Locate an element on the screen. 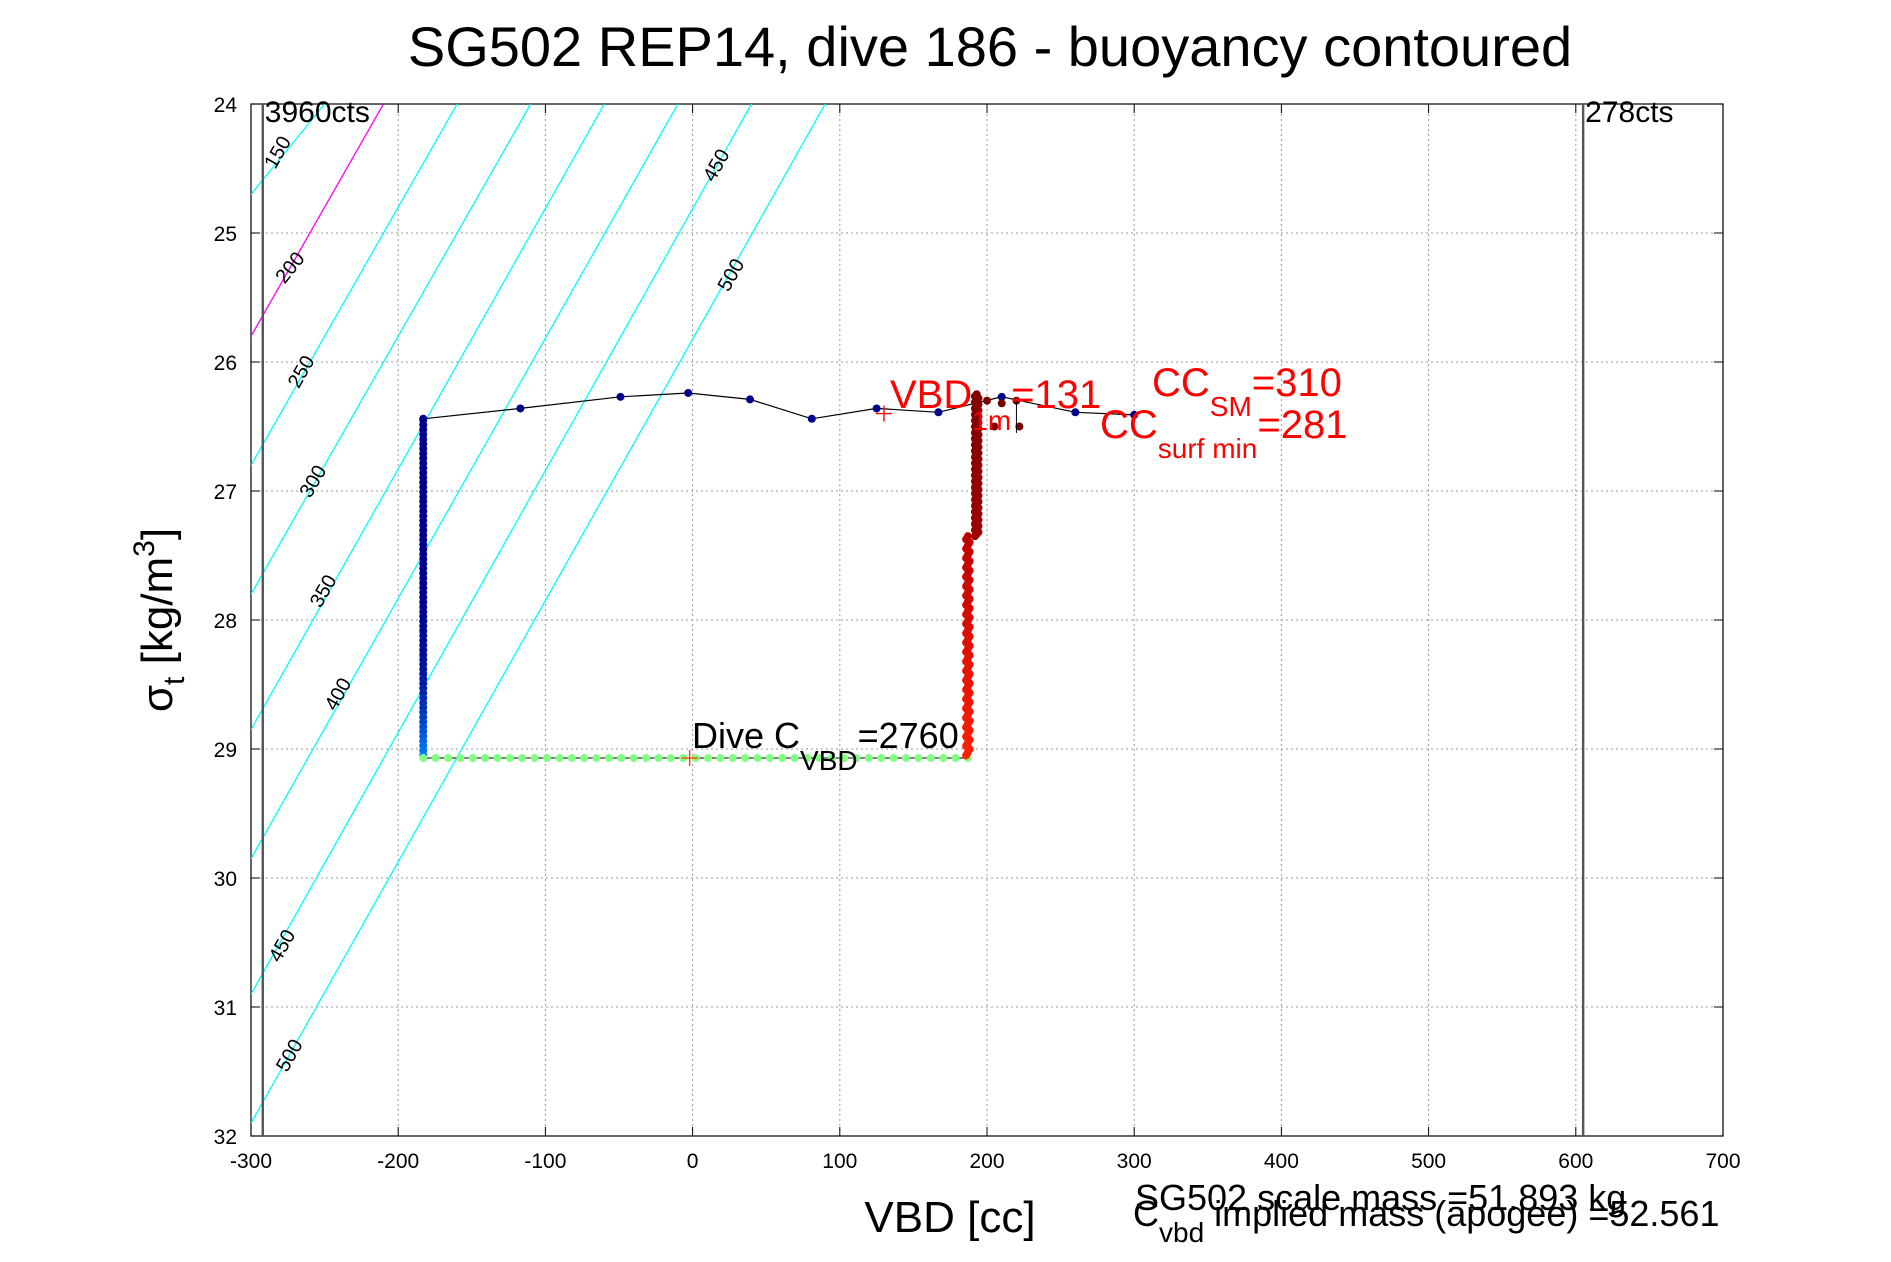 This screenshot has width=1891, height=1262. vbd-1m-annotation: VBD1m=131 is located at coordinates (995, 404).